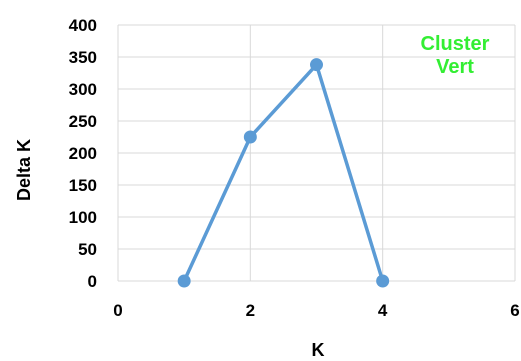  I want to click on annotation-line-1: Cluster, so click(455, 44).